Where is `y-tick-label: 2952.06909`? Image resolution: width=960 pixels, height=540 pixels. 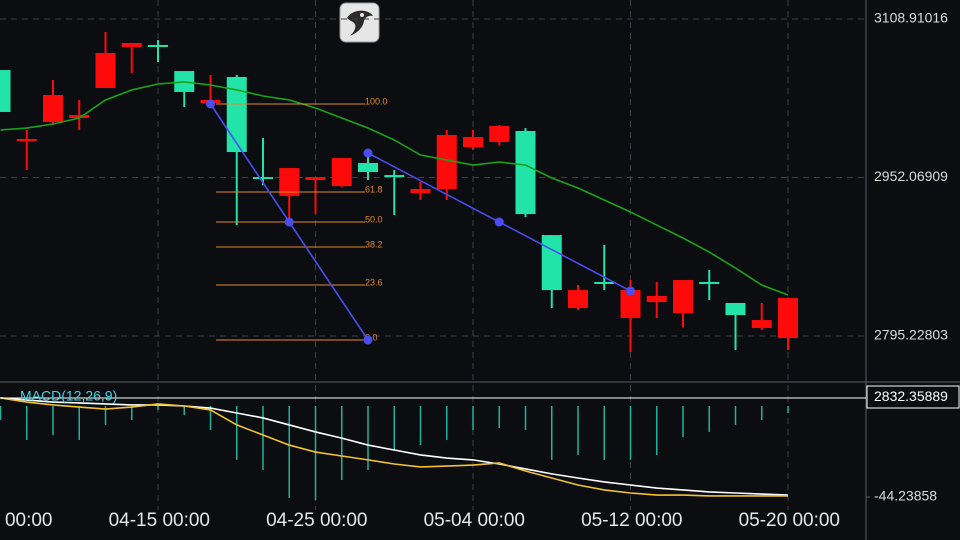
y-tick-label: 2952.06909 is located at coordinates (911, 176).